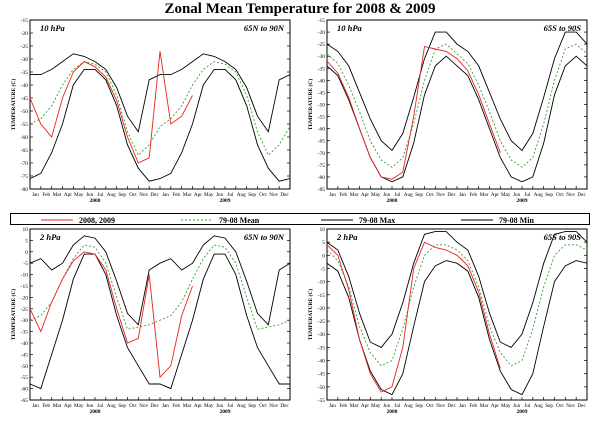 This screenshot has width=600, height=428. What do you see at coordinates (563, 28) in the screenshot?
I see `region-label: 65S to 90S` at bounding box center [563, 28].